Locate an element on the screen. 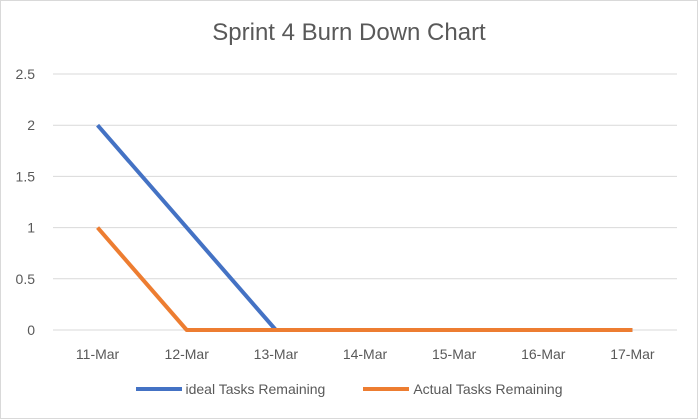 The width and height of the screenshot is (698, 419). x-tick-label: 12-Mar is located at coordinates (187, 354).